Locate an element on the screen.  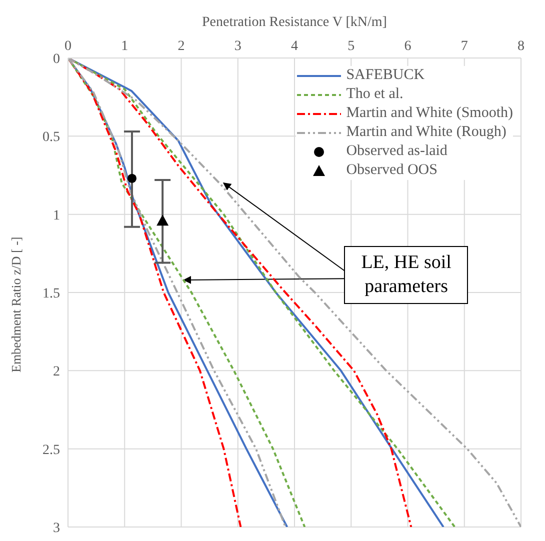
annotation: LE, HE soil parameters is located at coordinates (406, 275).